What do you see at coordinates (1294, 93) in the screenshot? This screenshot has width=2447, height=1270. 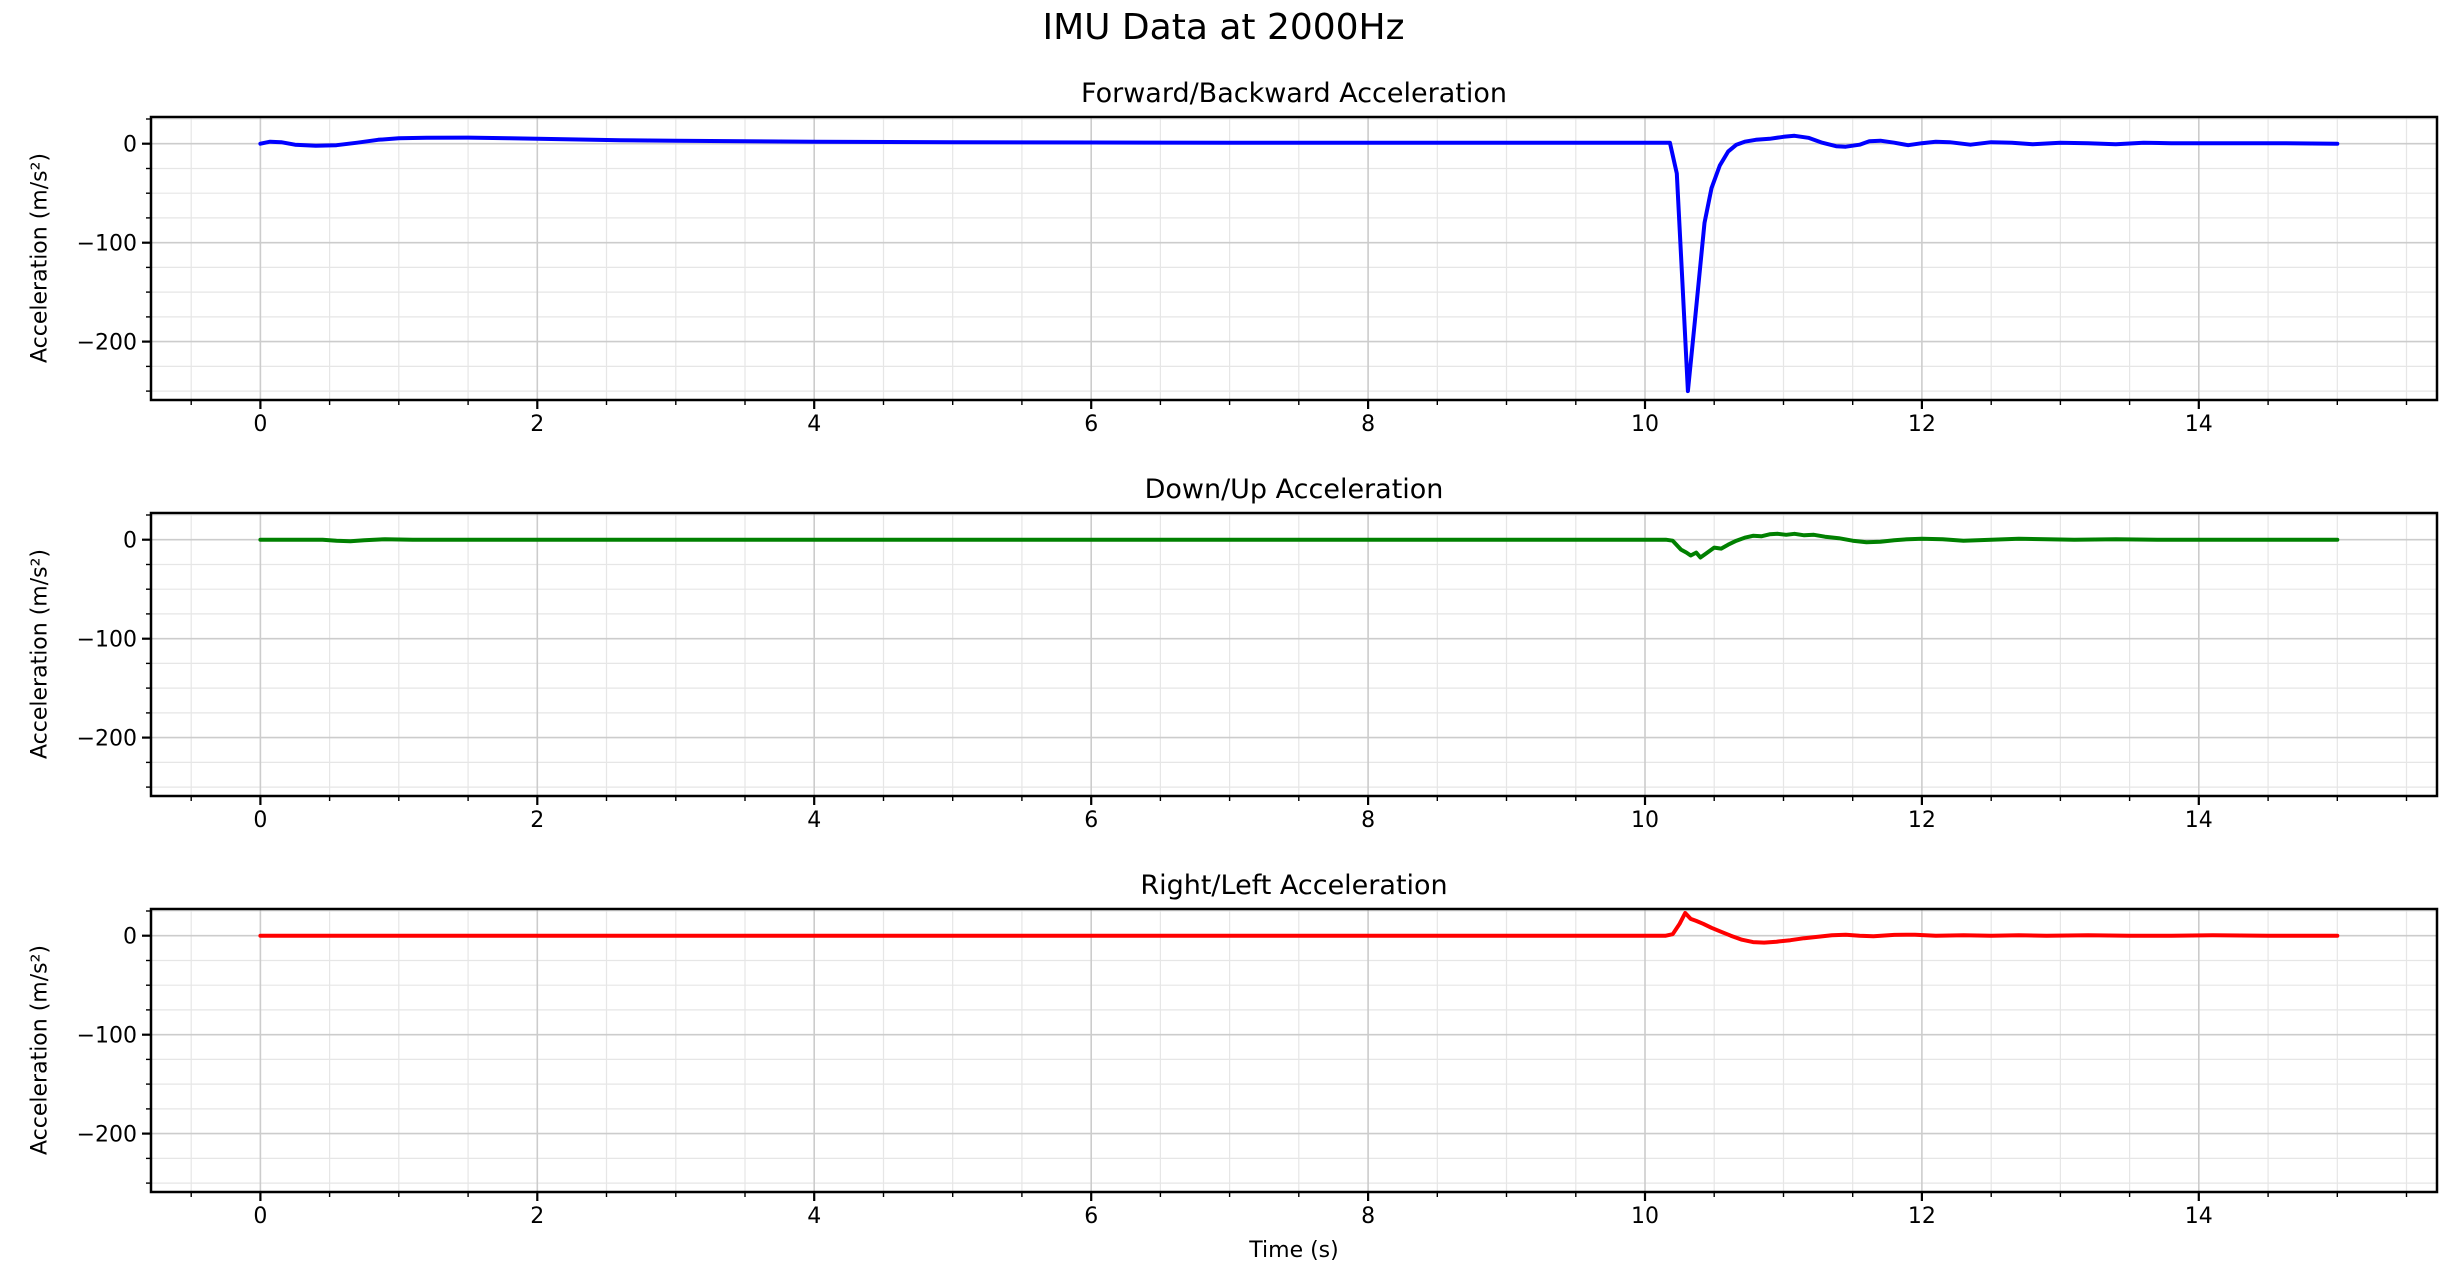 I see `subplot-title-forward-backward: Forward/Backward Acceleration` at bounding box center [1294, 93].